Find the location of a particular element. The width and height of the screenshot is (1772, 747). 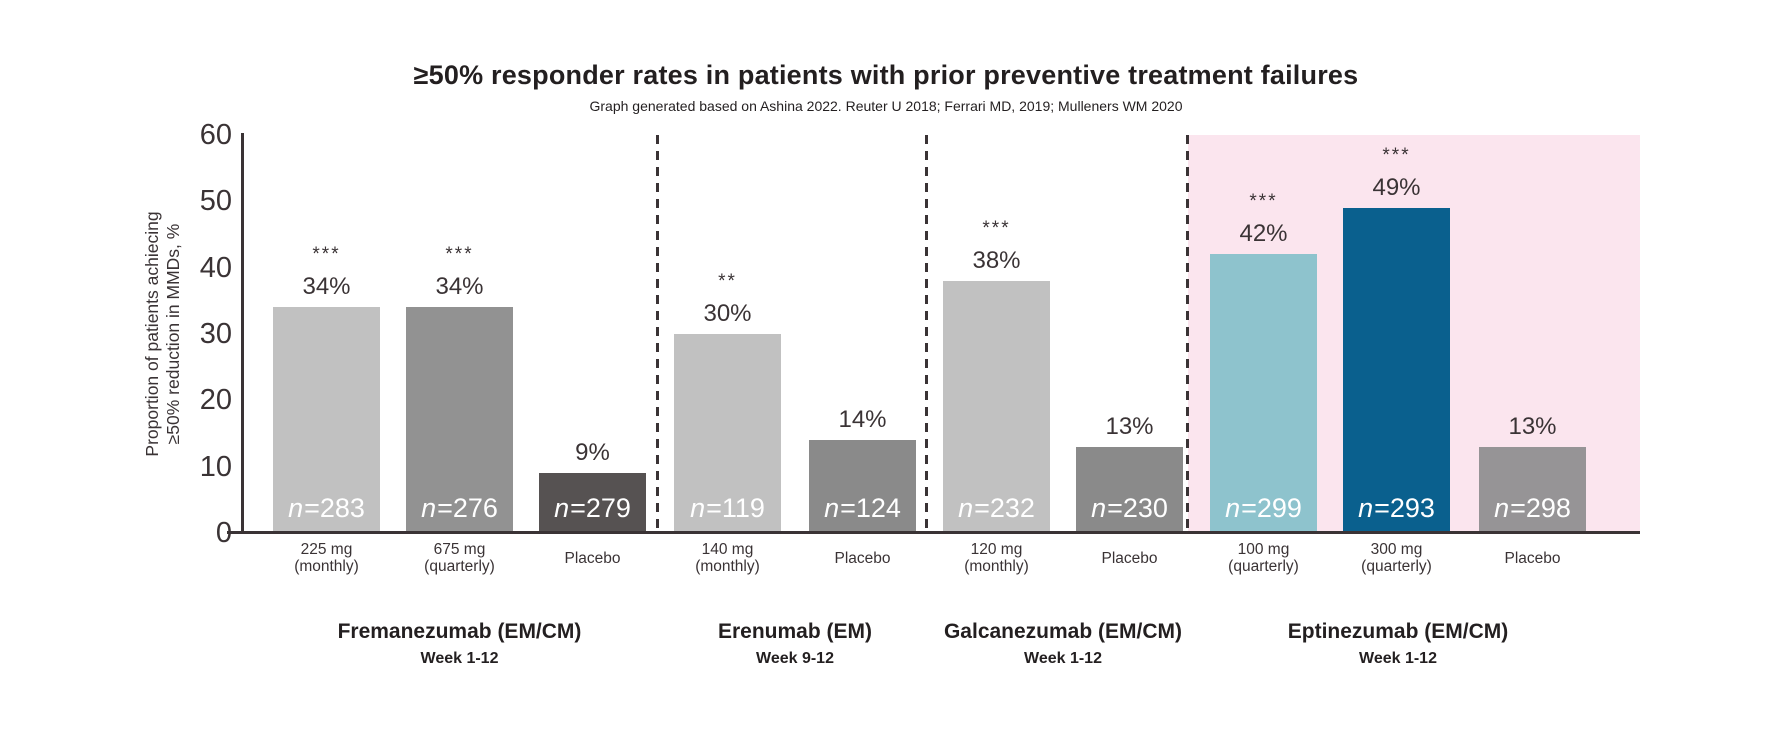

dose-label: 140 mg (monthly) is located at coordinates (727, 558).